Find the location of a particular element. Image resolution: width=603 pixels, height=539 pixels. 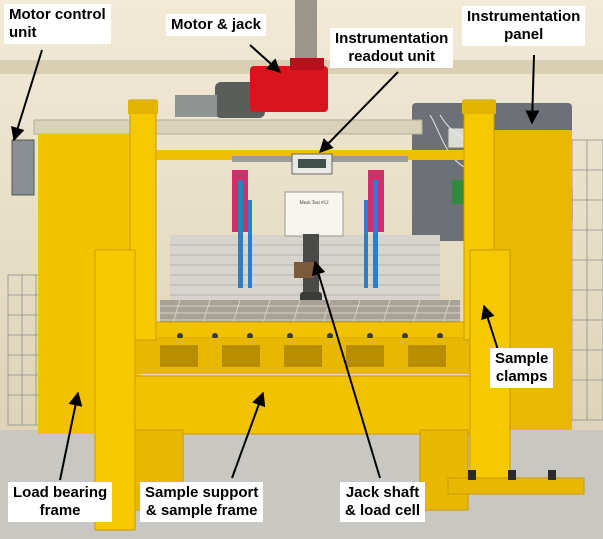

left-cylinder-a is located at coordinates (240, 234).